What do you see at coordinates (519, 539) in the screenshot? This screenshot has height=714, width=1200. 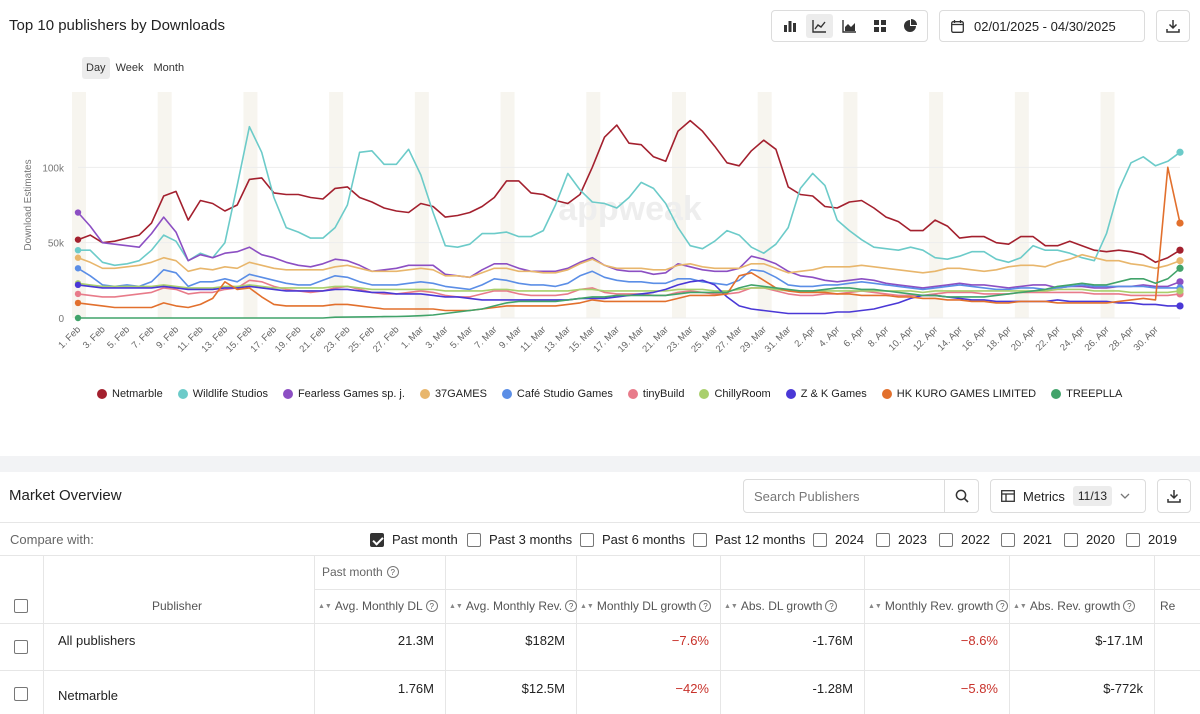 I see `compare-option: Past 3 months` at bounding box center [519, 539].